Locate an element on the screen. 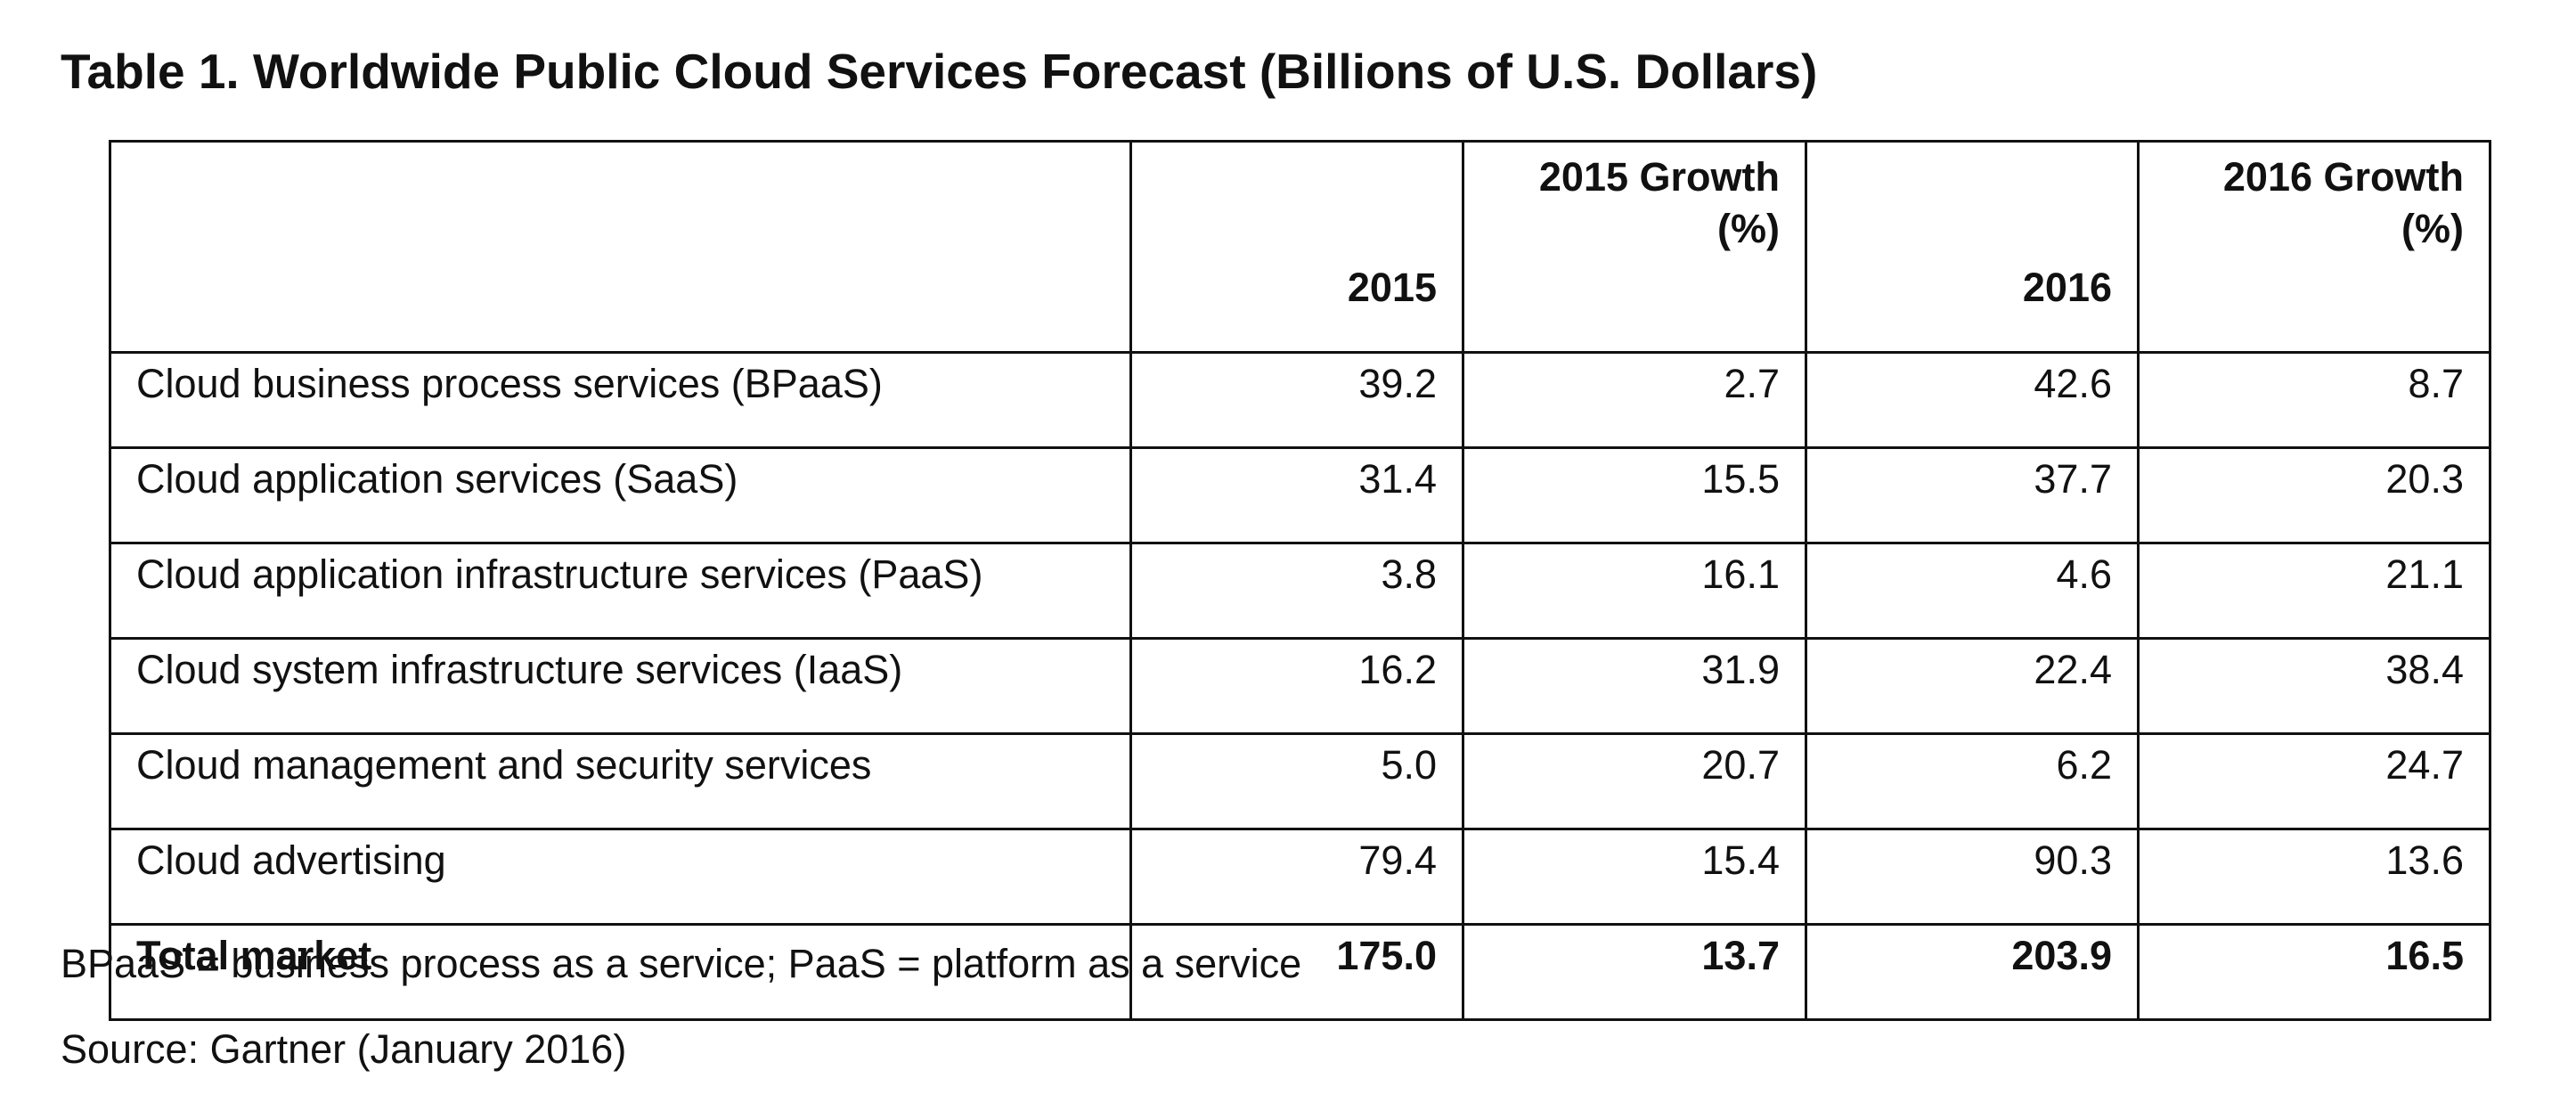 This screenshot has height=1119, width=2576. value-2016: 6.2 is located at coordinates (1973, 781).